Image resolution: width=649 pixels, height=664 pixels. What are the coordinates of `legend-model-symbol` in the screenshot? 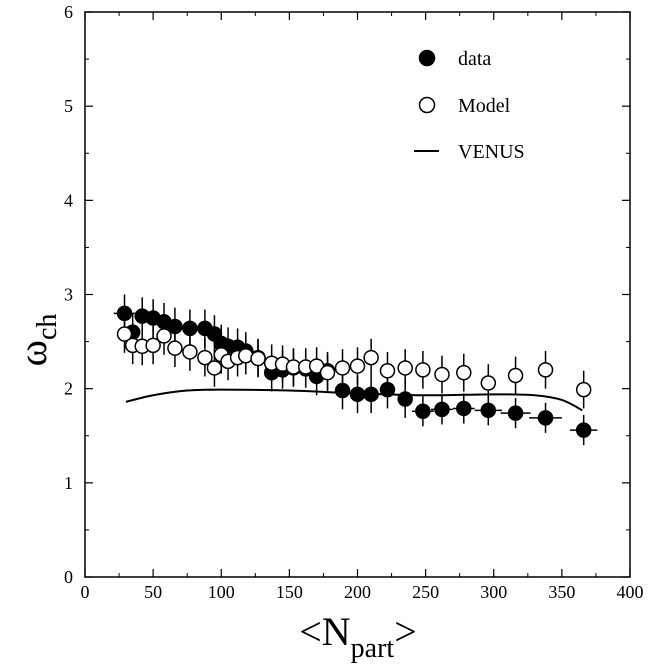 It's located at (427, 105).